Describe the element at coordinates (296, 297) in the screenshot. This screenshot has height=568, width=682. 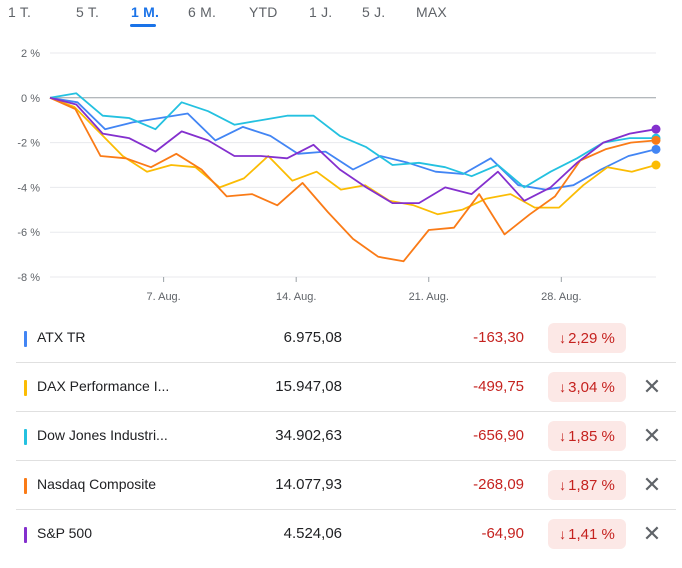
I see `x-tick-label: 14. Aug.` at that location.